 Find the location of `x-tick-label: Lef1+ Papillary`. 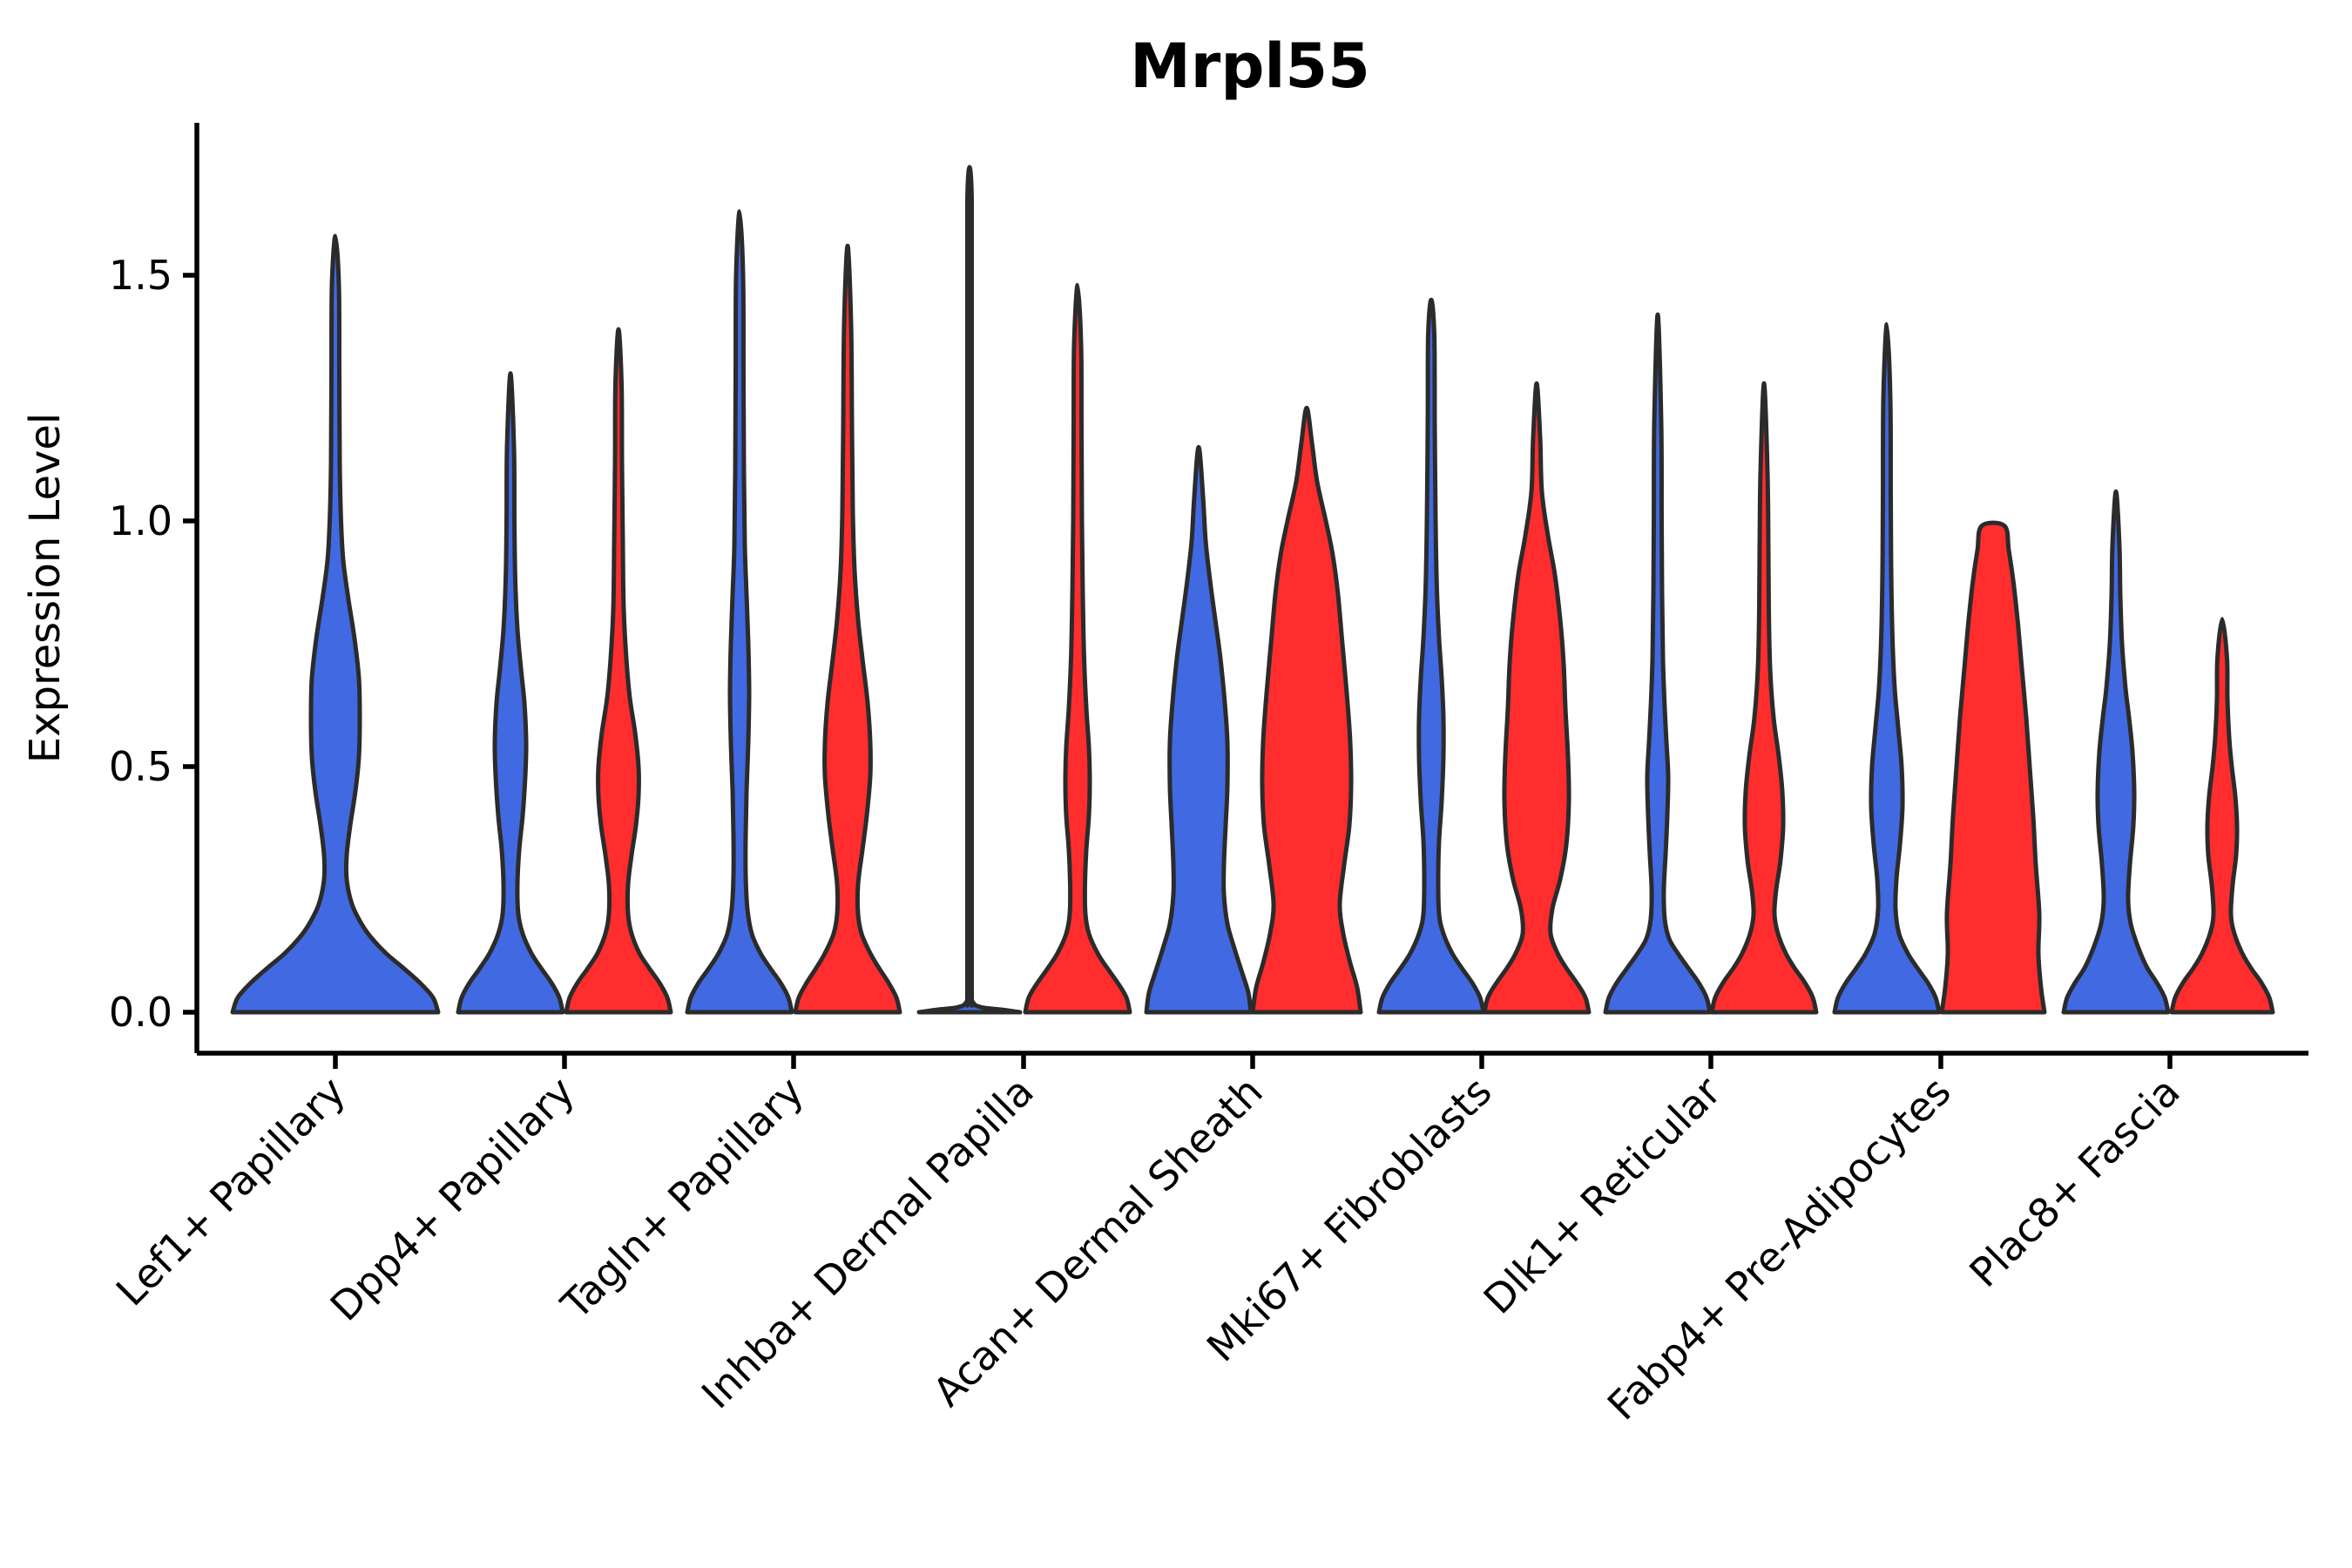

x-tick-label: Lef1+ Papillary is located at coordinates (231, 1191).